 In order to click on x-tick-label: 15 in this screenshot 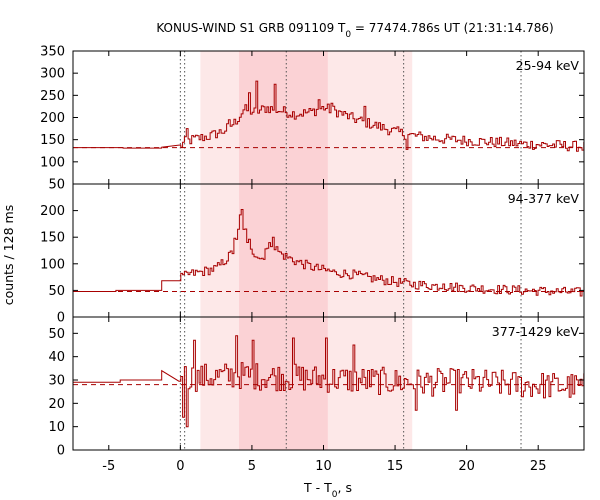, I will do `click(395, 466)`.